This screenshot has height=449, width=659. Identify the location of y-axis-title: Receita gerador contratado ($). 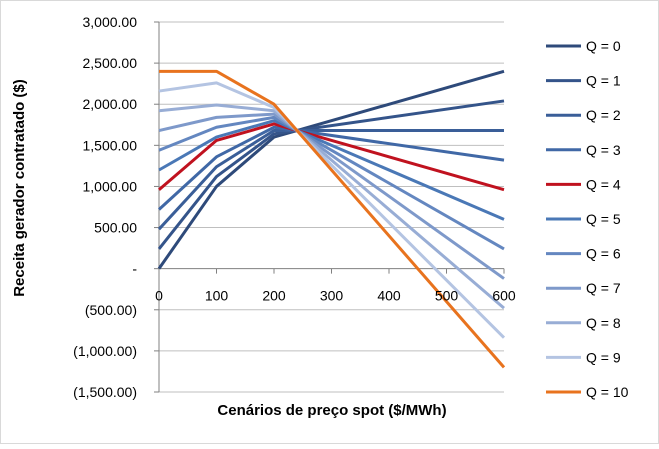
(19, 188).